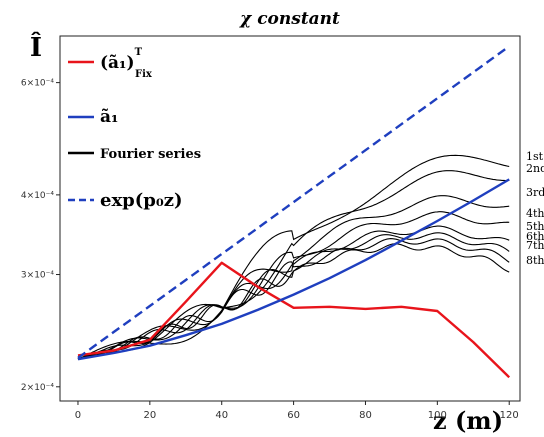  I want to click on legend: (ã₁)T Fix ã₁ Fourier series exp(p₀z), so click(134, 129).